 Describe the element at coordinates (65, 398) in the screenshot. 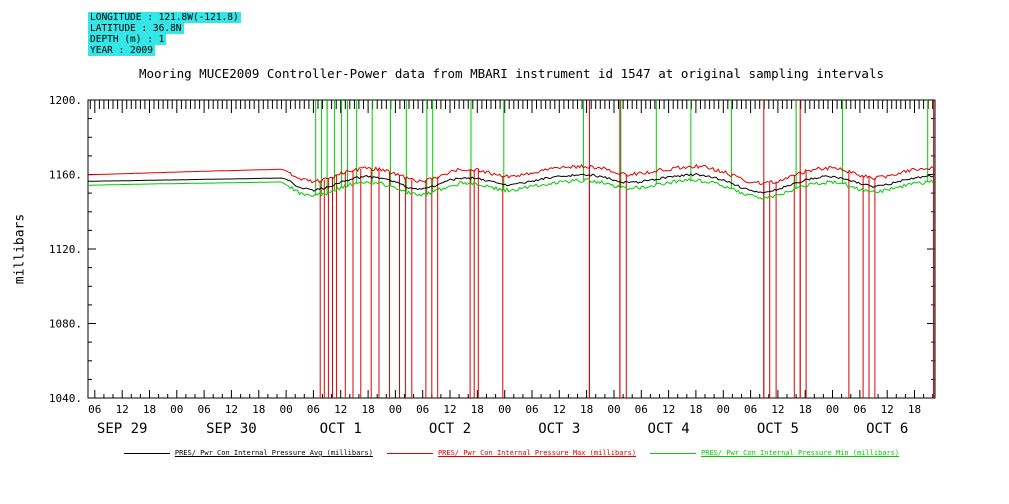

I see `svg-text: 1040.` at that location.